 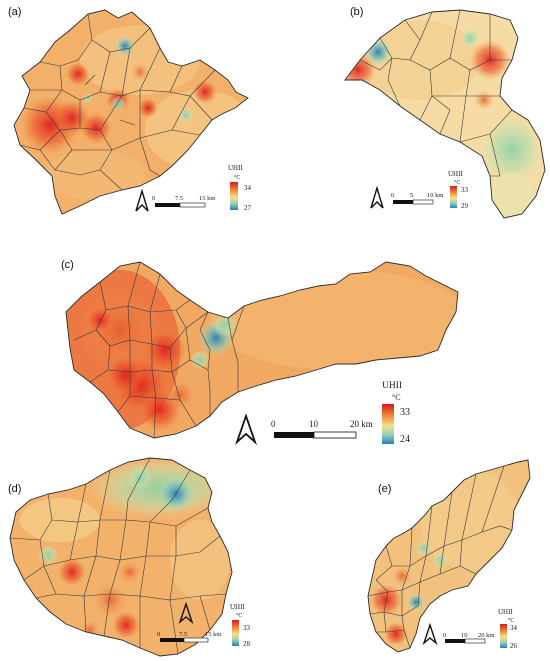 I want to click on legend-min: 27, so click(x=248, y=208).